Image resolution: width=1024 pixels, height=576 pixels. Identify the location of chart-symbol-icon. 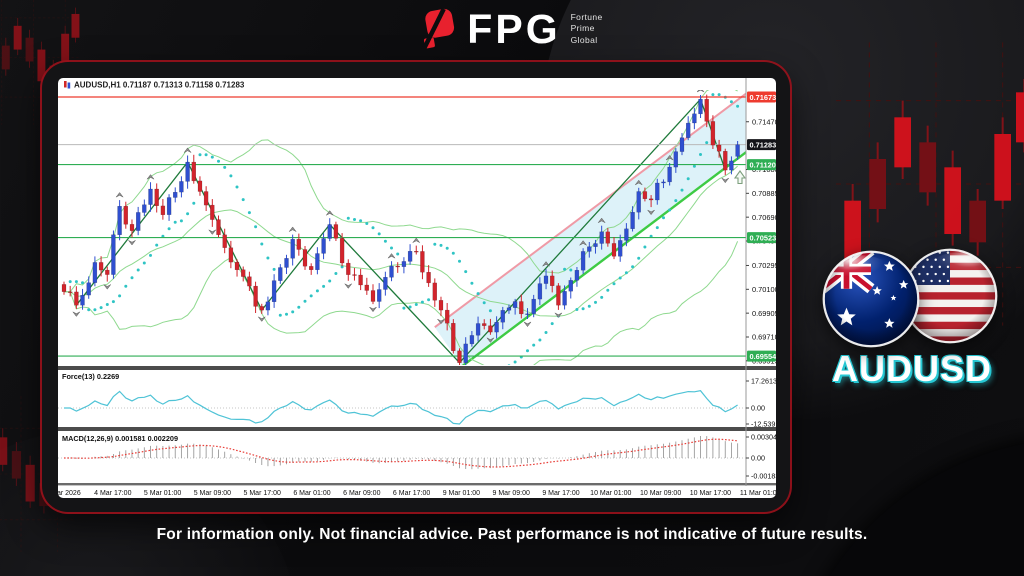
(67, 85).